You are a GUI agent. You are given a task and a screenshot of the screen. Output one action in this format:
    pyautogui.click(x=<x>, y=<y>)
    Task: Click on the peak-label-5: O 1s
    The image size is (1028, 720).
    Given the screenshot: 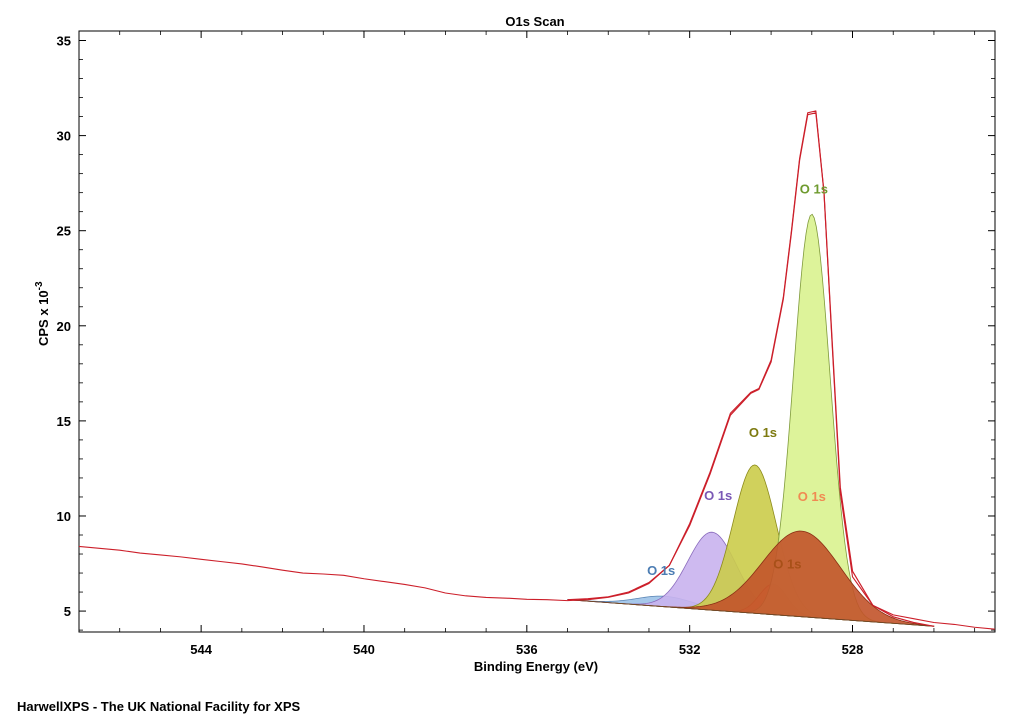 What is the action you would take?
    pyautogui.click(x=814, y=189)
    